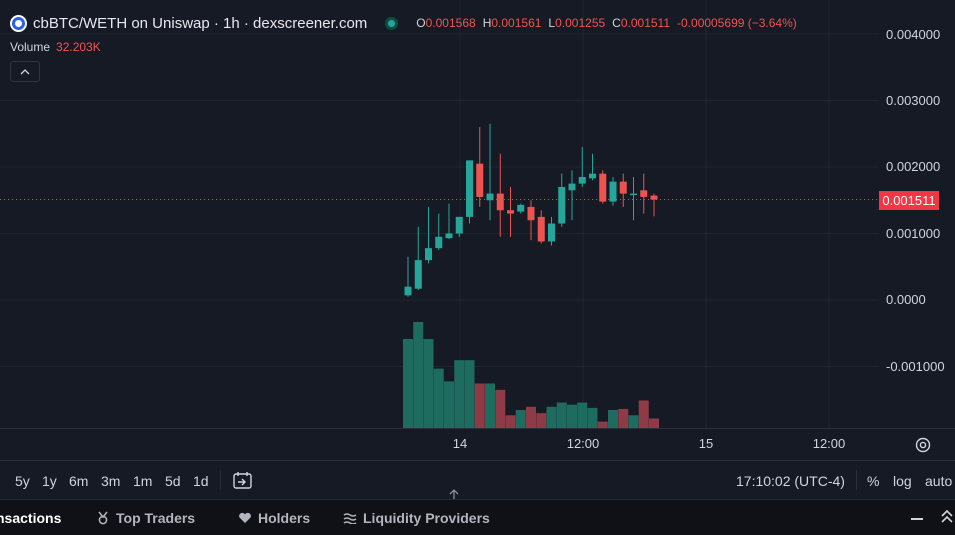  Describe the element at coordinates (913, 100) in the screenshot. I see `price-axis-label: 0.003000` at that location.